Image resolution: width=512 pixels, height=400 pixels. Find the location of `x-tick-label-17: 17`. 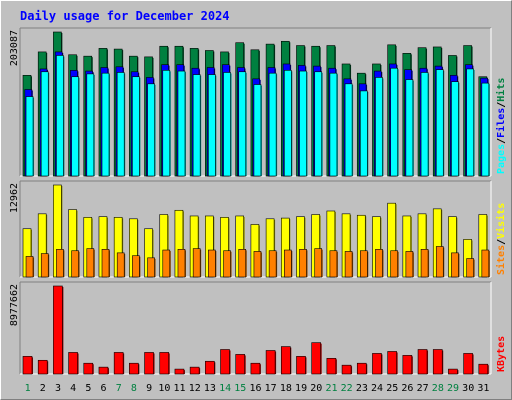

x-tick-label-17: 17 is located at coordinates (271, 388).